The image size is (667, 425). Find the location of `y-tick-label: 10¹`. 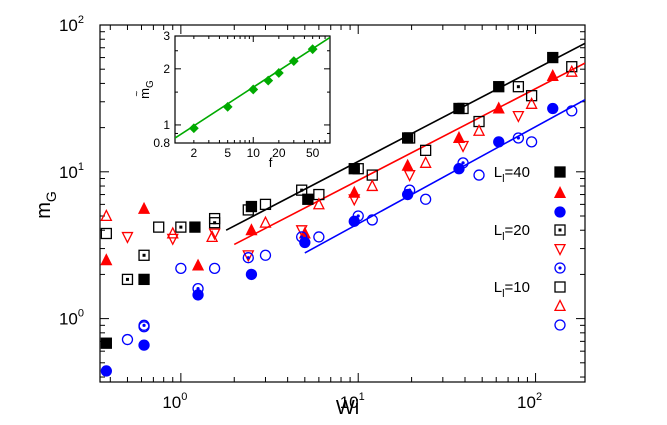

y-tick-label: 10¹ is located at coordinates (71, 171).